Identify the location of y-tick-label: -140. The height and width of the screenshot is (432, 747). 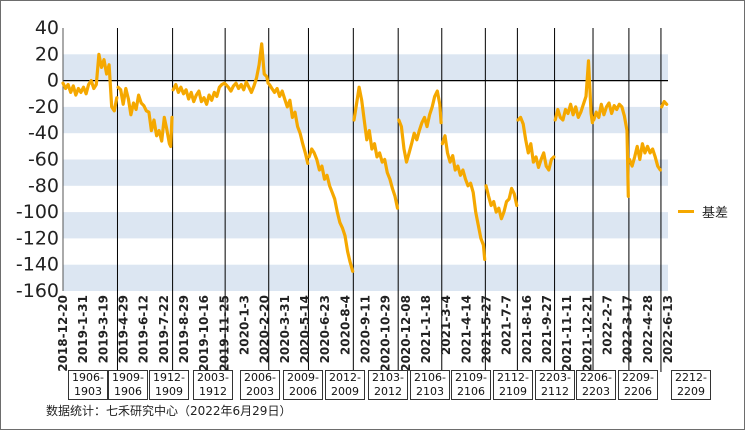
(37, 265).